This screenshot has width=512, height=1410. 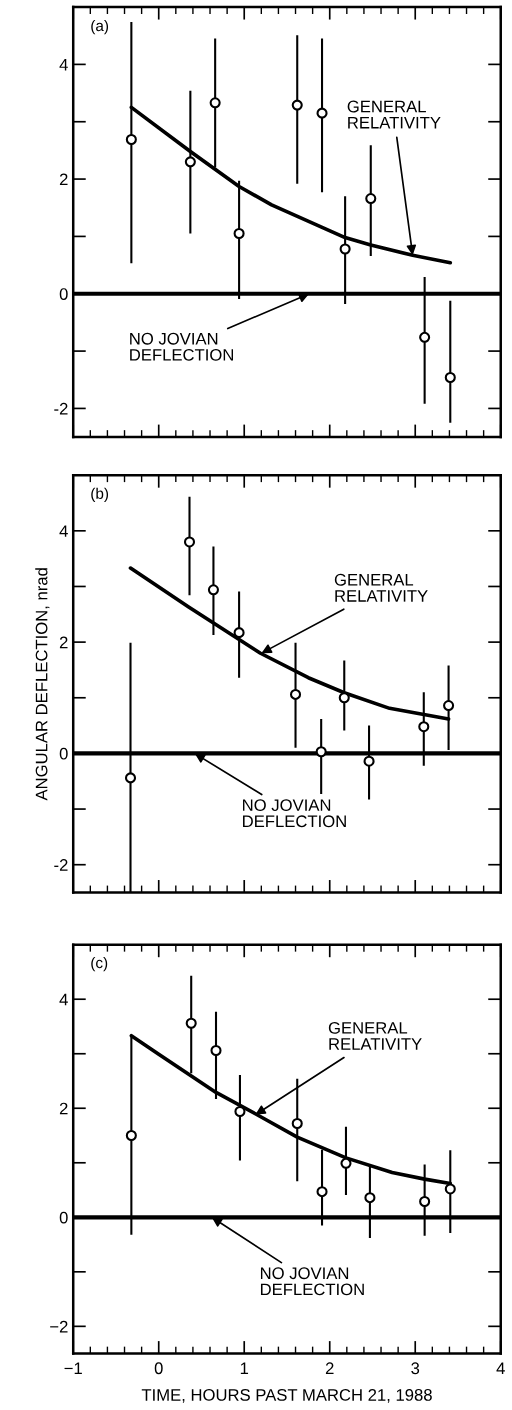 I want to click on x-tick-label: 4, so click(x=500, y=1368).